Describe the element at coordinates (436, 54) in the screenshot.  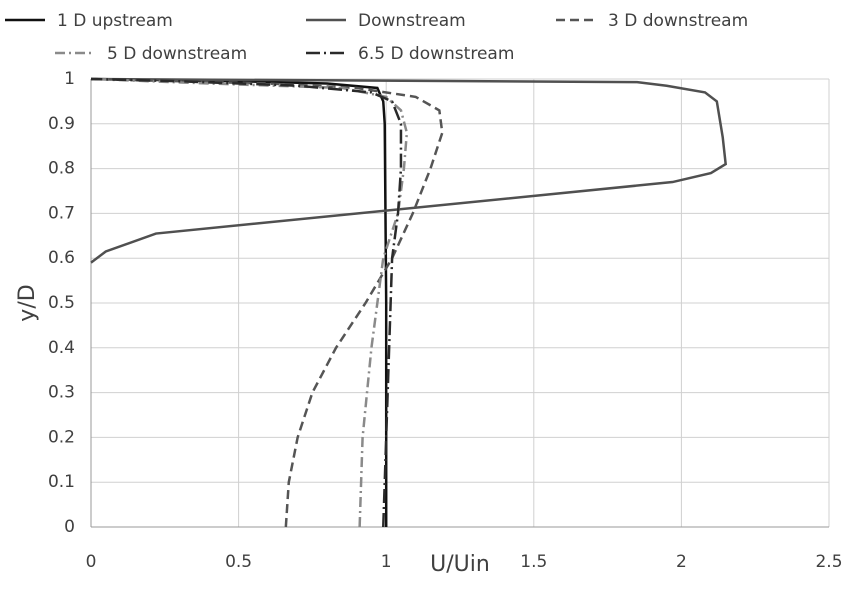
I see `legend-label: 6.5 D downstream` at that location.